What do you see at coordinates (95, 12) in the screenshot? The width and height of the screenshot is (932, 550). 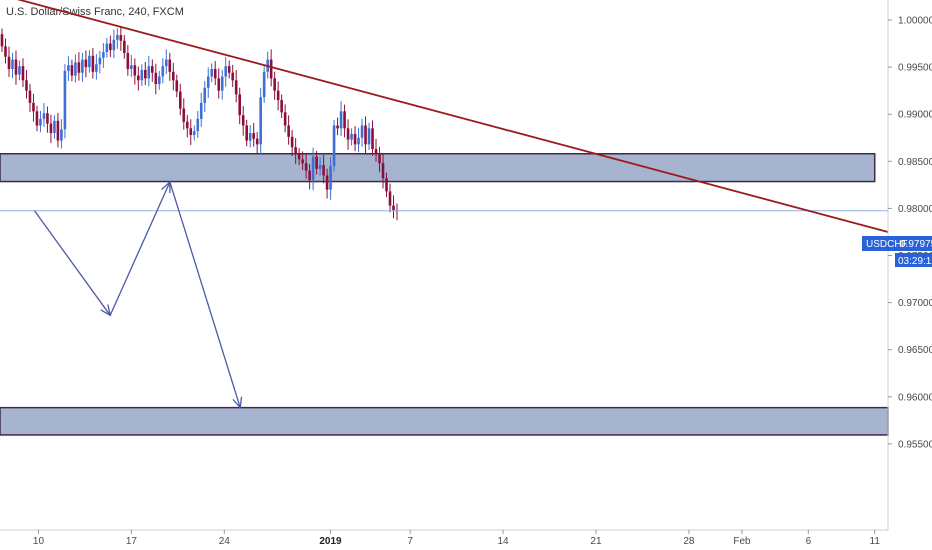 I see `chart-title: U.S. Dollar/Swiss Franc, 240, FXCM` at bounding box center [95, 12].